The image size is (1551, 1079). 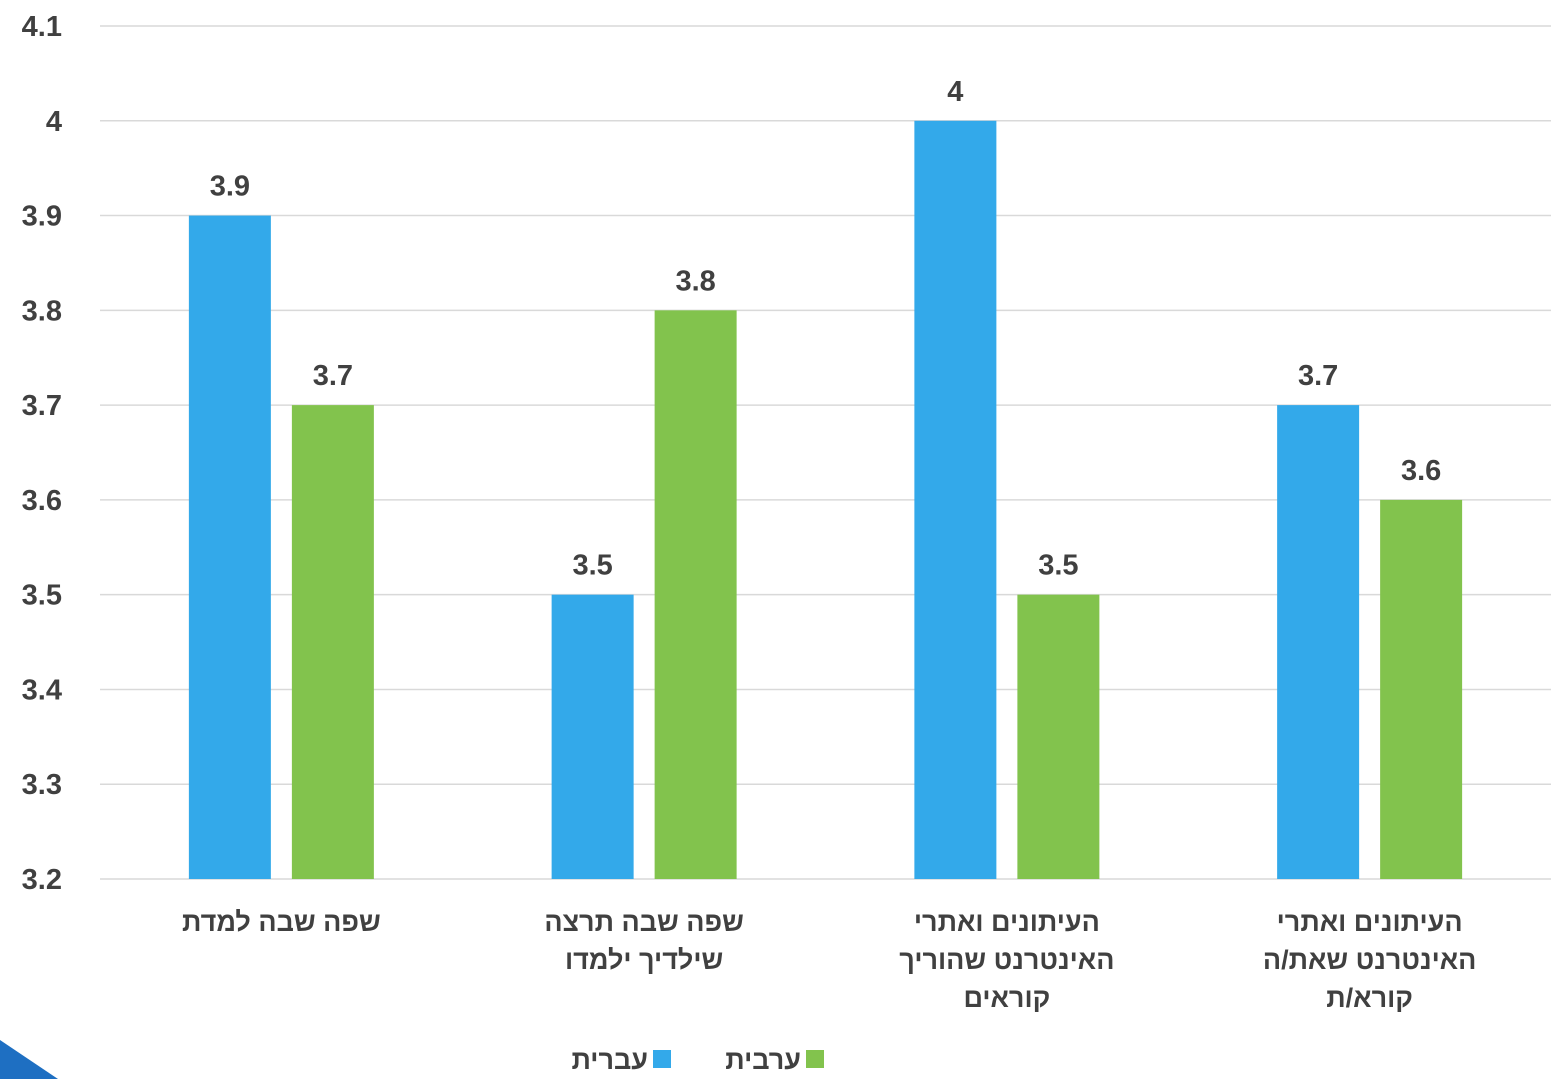 What do you see at coordinates (1006, 960) in the screenshot?
I see `category-label: האינטרנט שהוריך` at bounding box center [1006, 960].